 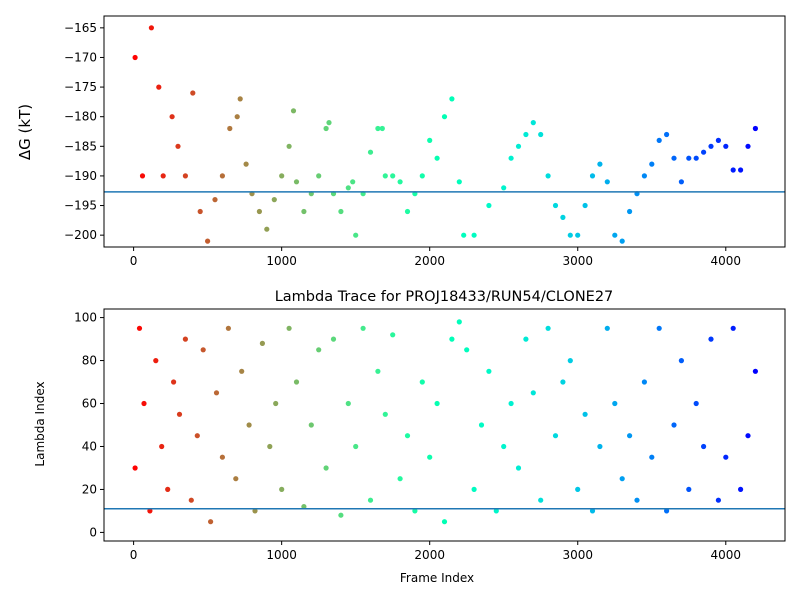 What do you see at coordinates (89, 446) in the screenshot?
I see `y-tick-label: 40` at bounding box center [89, 446].